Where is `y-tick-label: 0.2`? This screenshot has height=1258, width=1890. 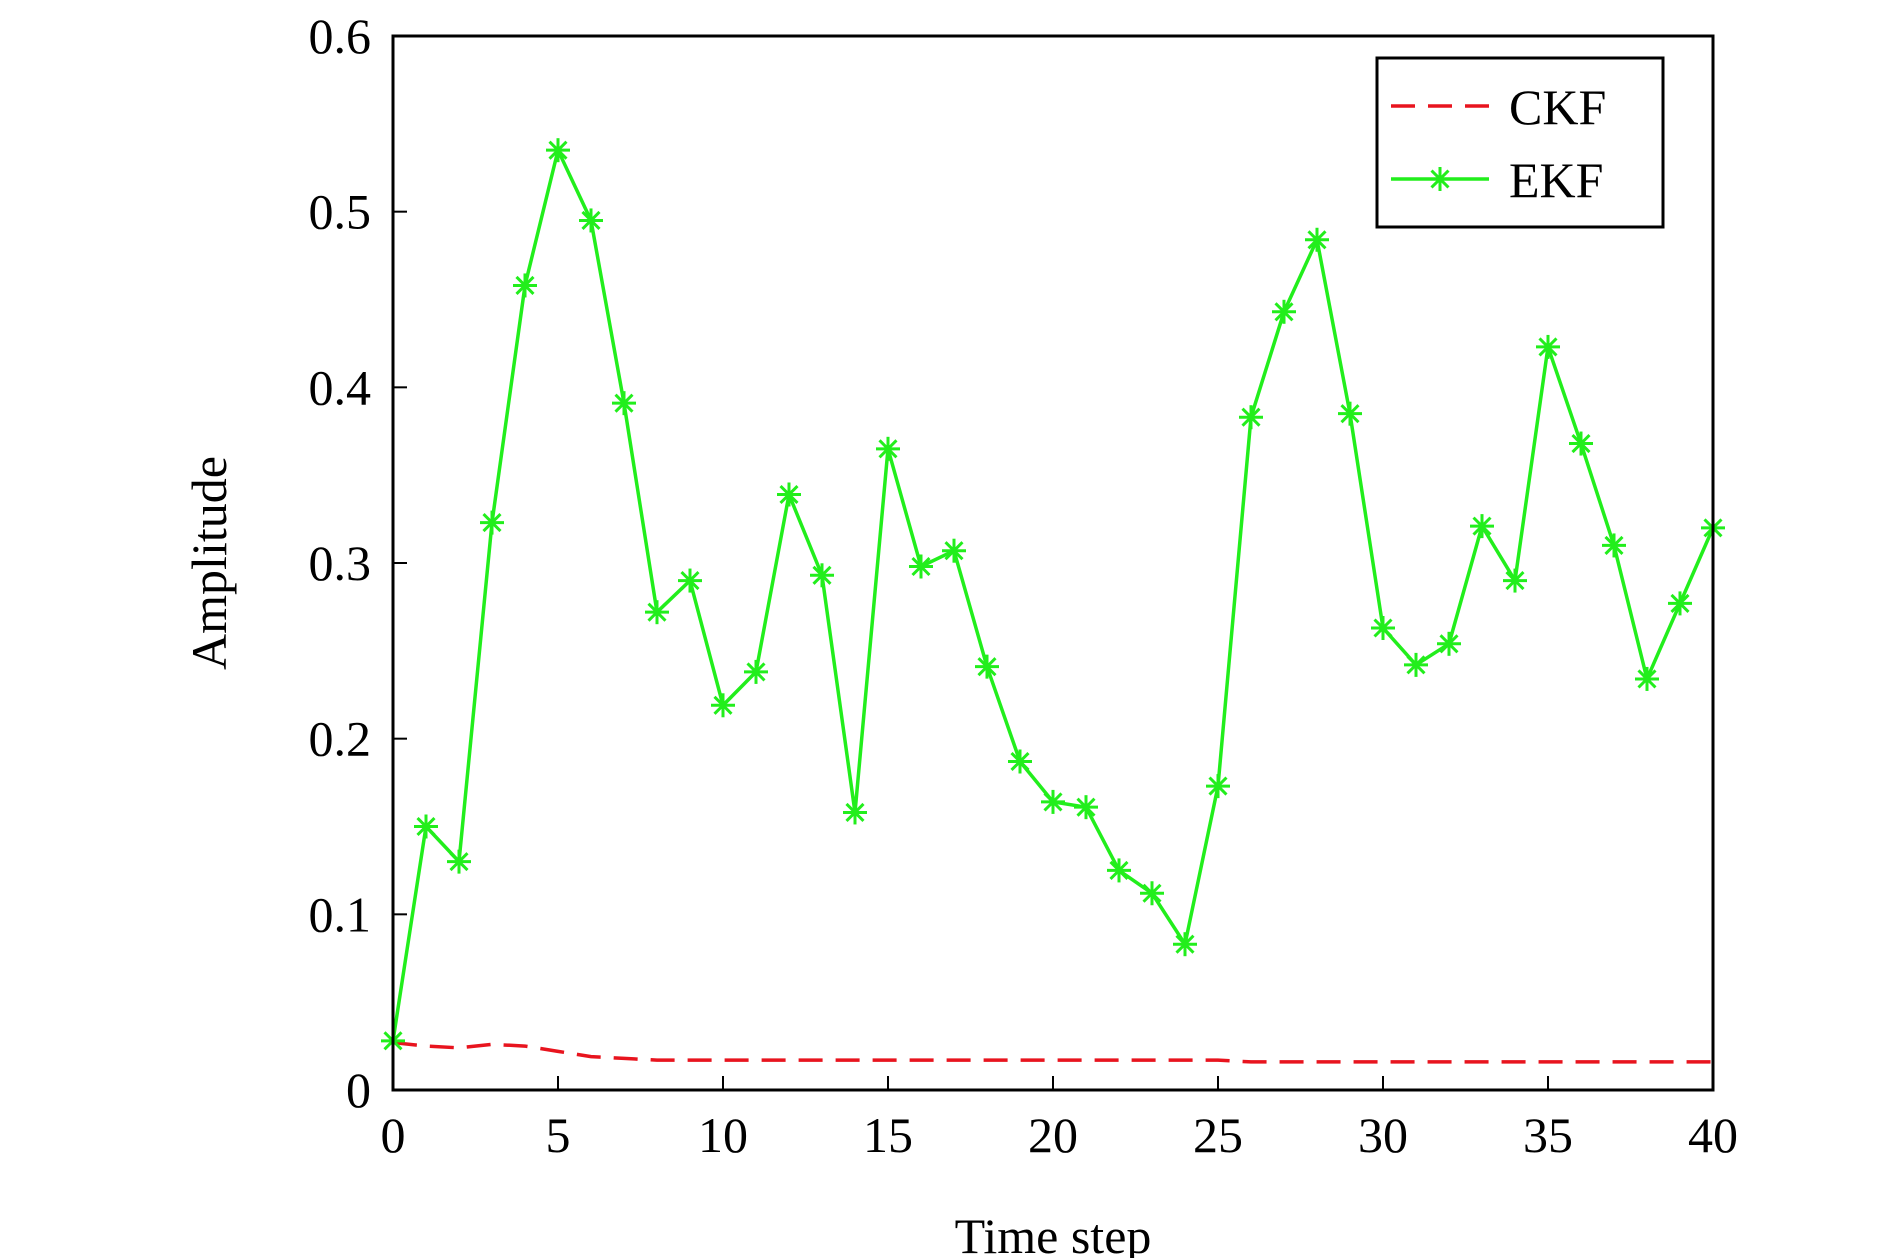
y-tick-label: 0.2 is located at coordinates (340, 739).